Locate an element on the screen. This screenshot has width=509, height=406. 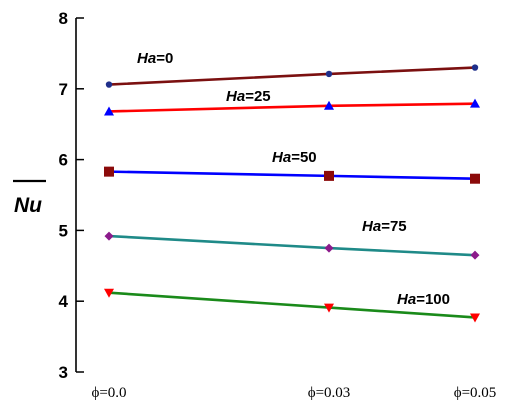
y-ticks: 3 4 5 6 7 8 is located at coordinates (71, 195).